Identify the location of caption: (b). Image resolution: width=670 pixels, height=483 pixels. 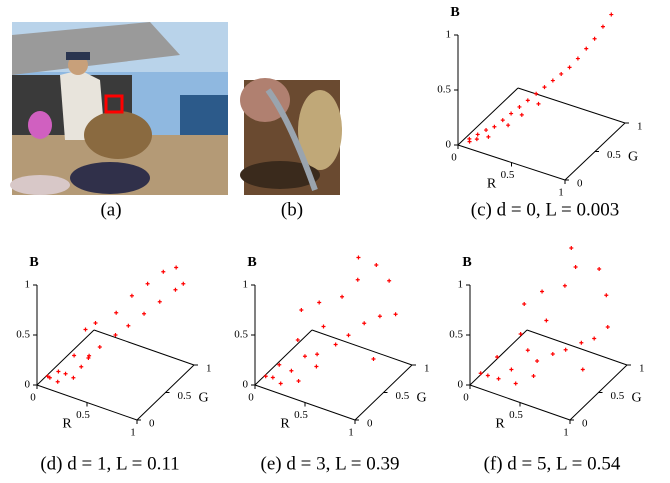
(292, 209).